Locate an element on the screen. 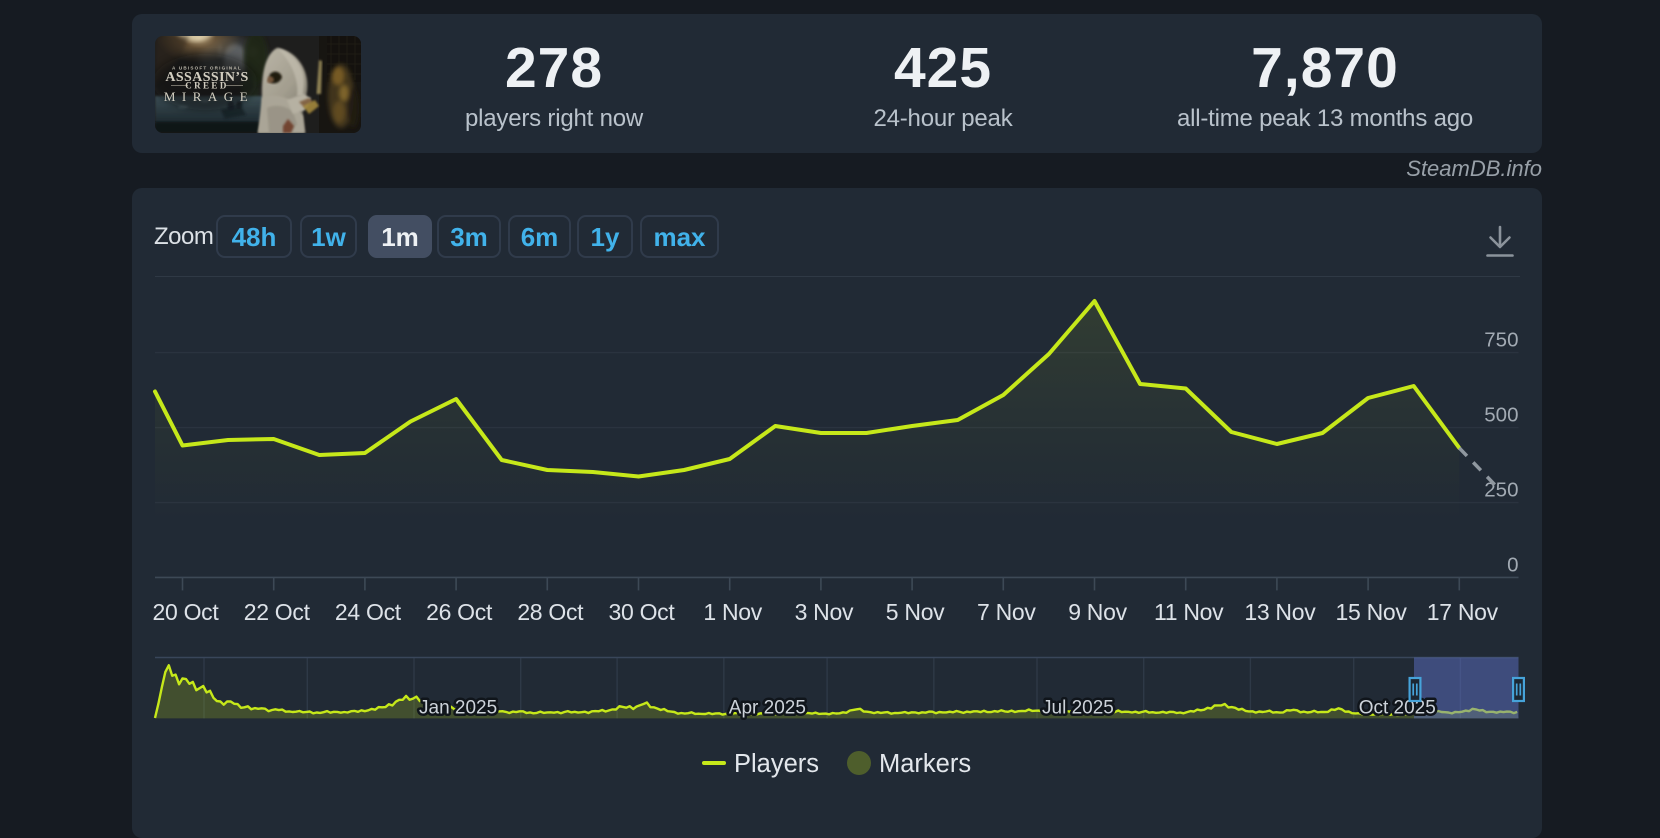  svg-text: CREED is located at coordinates (207, 86).